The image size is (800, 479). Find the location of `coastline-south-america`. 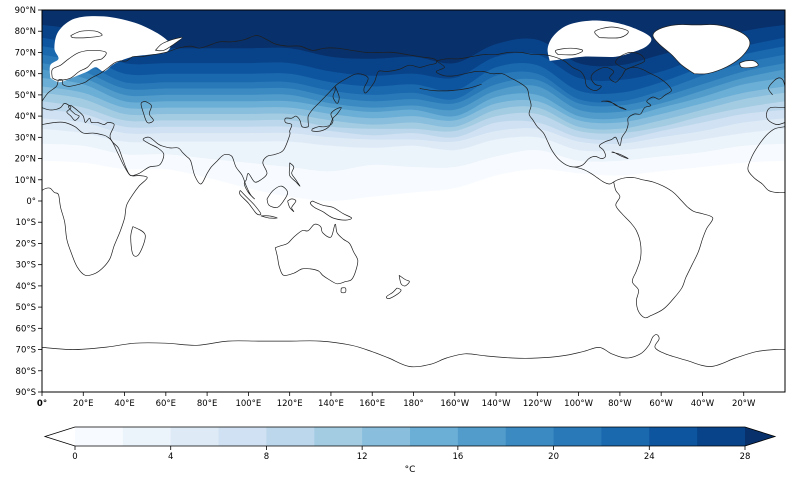

coastline-south-america is located at coordinates (644, 242).